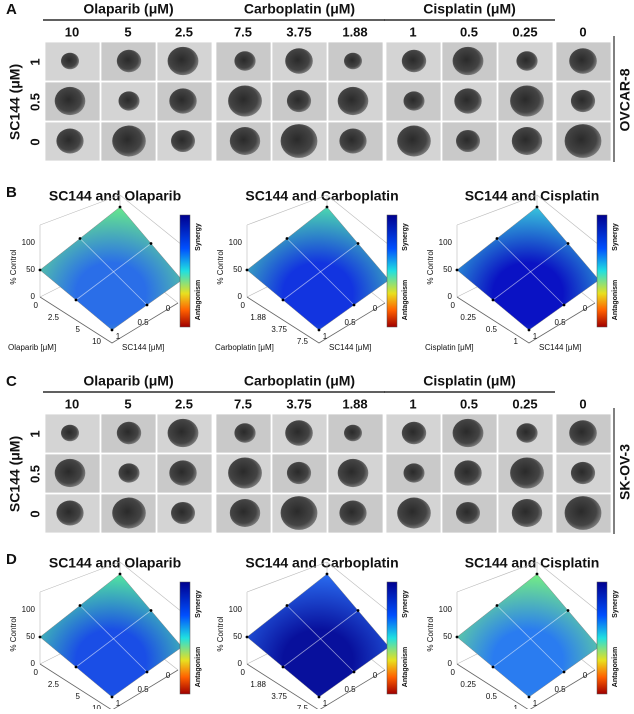 The height and width of the screenshot is (714, 634). Describe the element at coordinates (279, 329) in the screenshot. I see `x-tick-label: 3.75` at that location.